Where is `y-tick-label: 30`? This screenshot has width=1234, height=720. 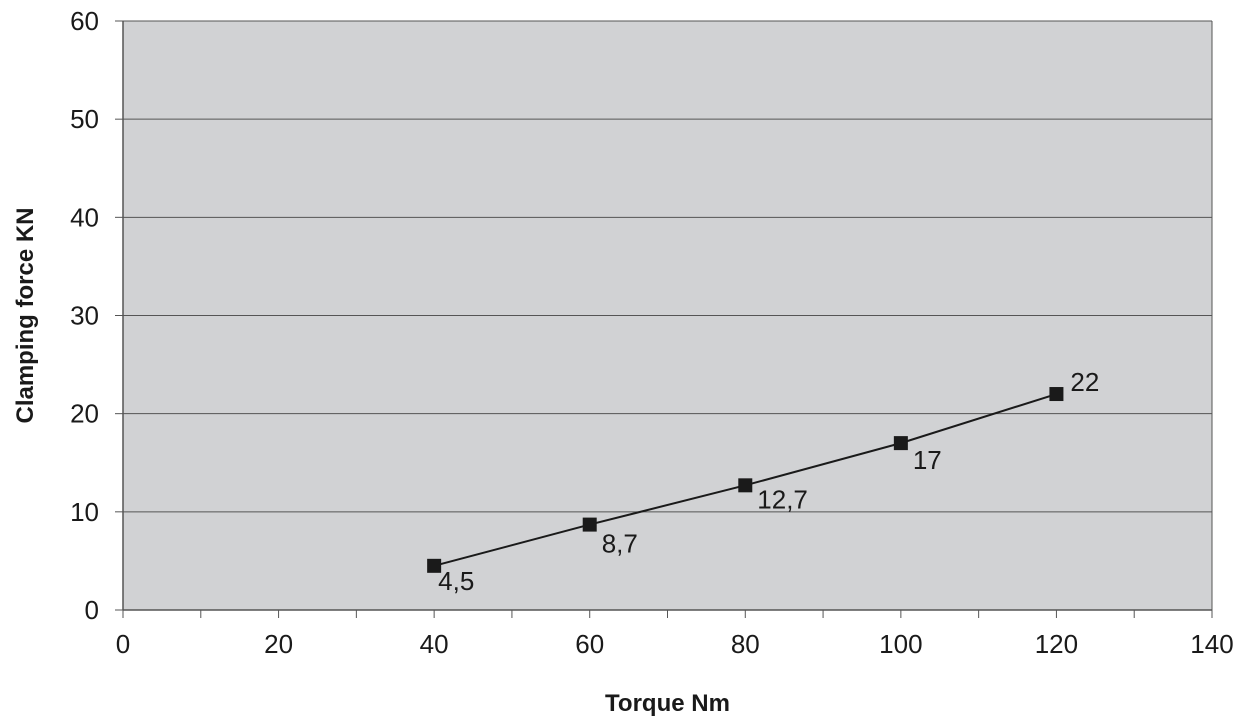 y-tick-label: 30 is located at coordinates (84, 316).